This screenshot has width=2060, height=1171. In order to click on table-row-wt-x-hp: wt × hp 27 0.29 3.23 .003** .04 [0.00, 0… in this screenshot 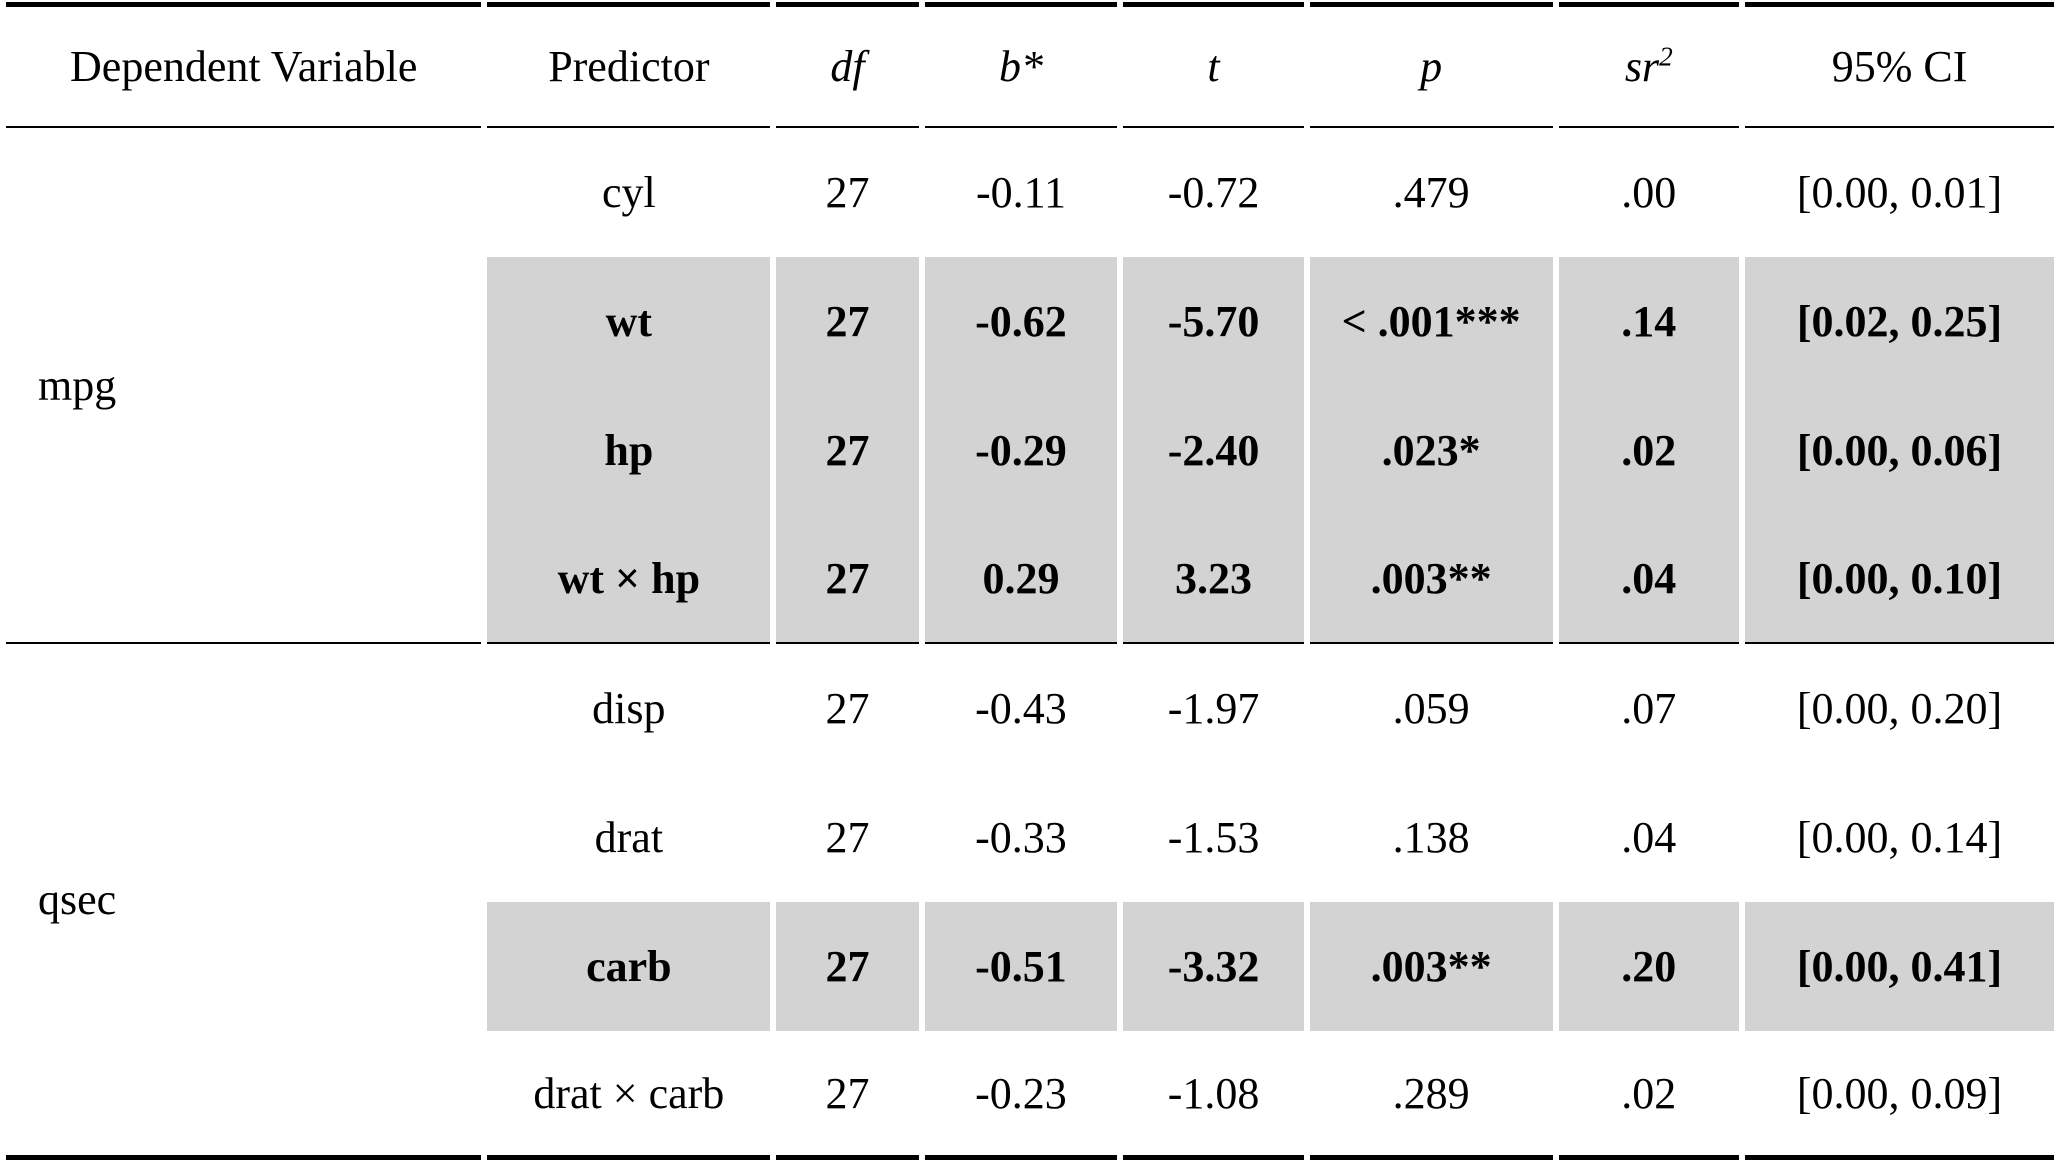, I will do `click(1030, 579)`.